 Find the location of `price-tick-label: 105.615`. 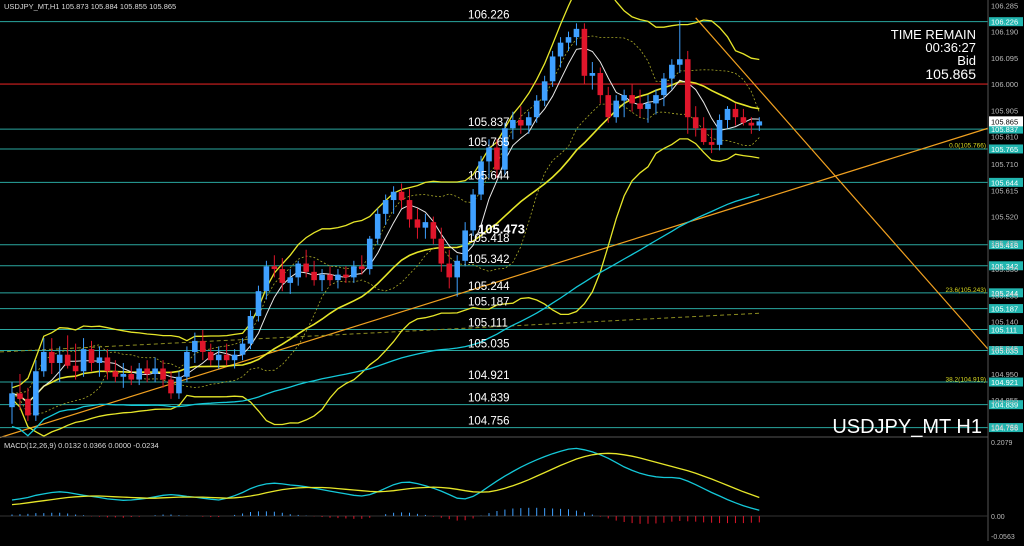

price-tick-label: 105.615 is located at coordinates (1004, 190).